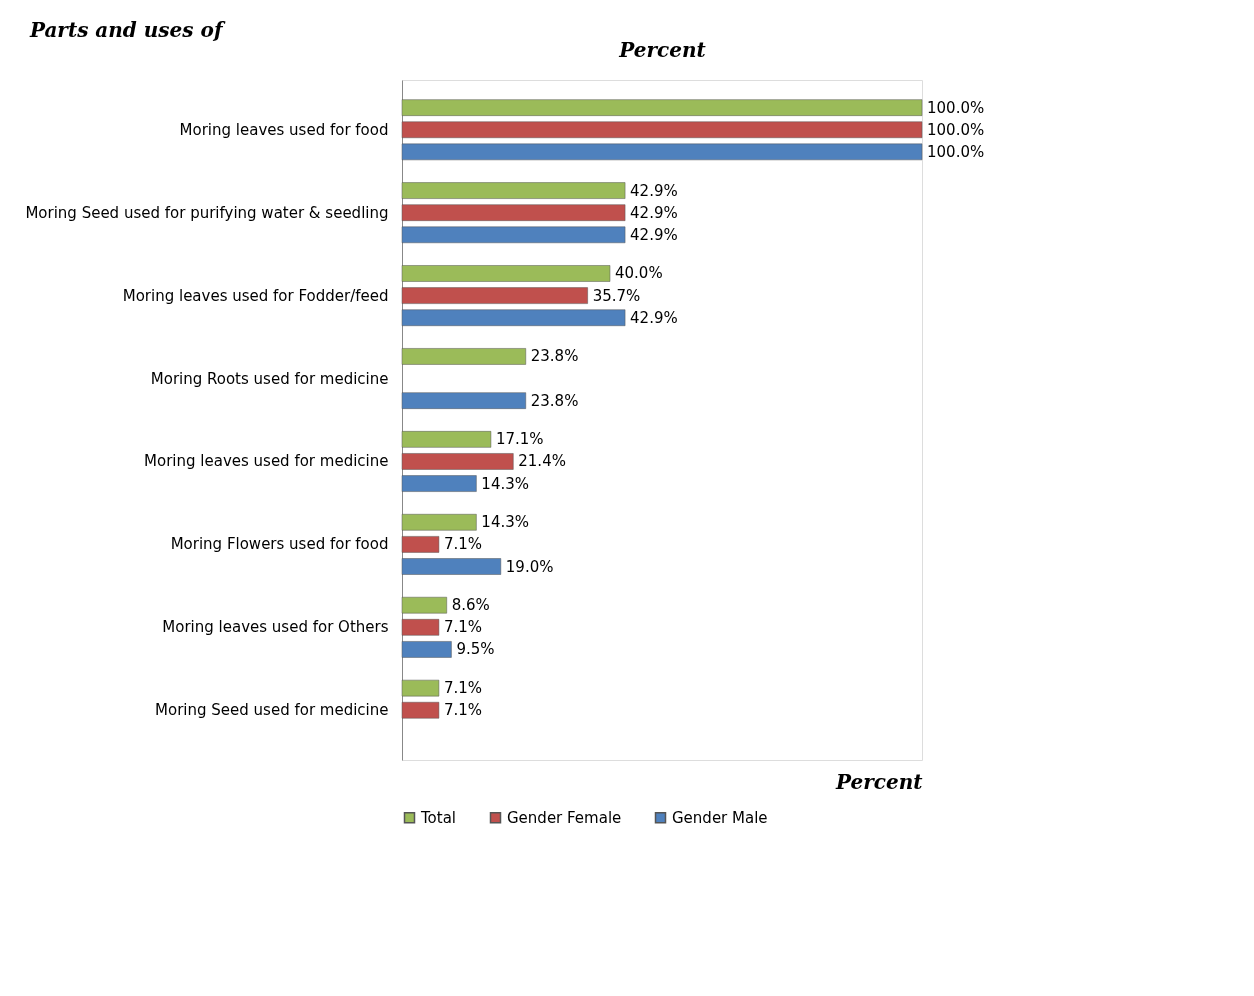 This screenshot has width=1254, height=996. I want to click on legend-label: Gender Male, so click(720, 817).